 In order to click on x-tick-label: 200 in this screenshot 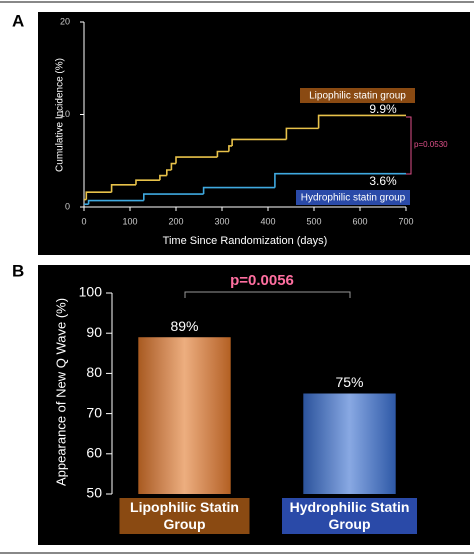, I will do `click(175, 221)`.